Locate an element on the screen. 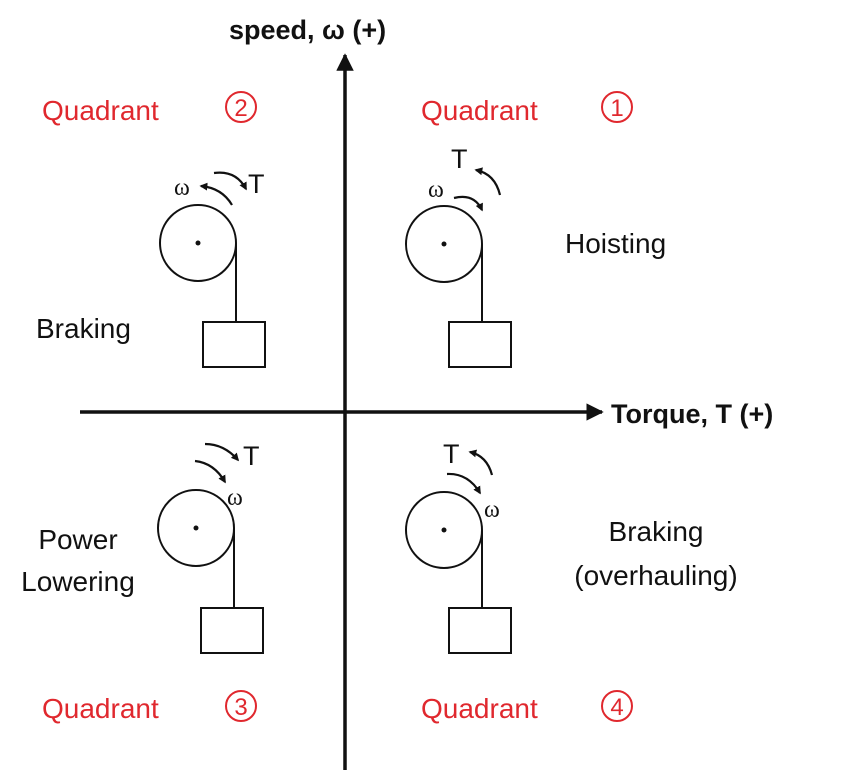 The width and height of the screenshot is (849, 770). quadrant-1-number-circle is located at coordinates (617, 107).